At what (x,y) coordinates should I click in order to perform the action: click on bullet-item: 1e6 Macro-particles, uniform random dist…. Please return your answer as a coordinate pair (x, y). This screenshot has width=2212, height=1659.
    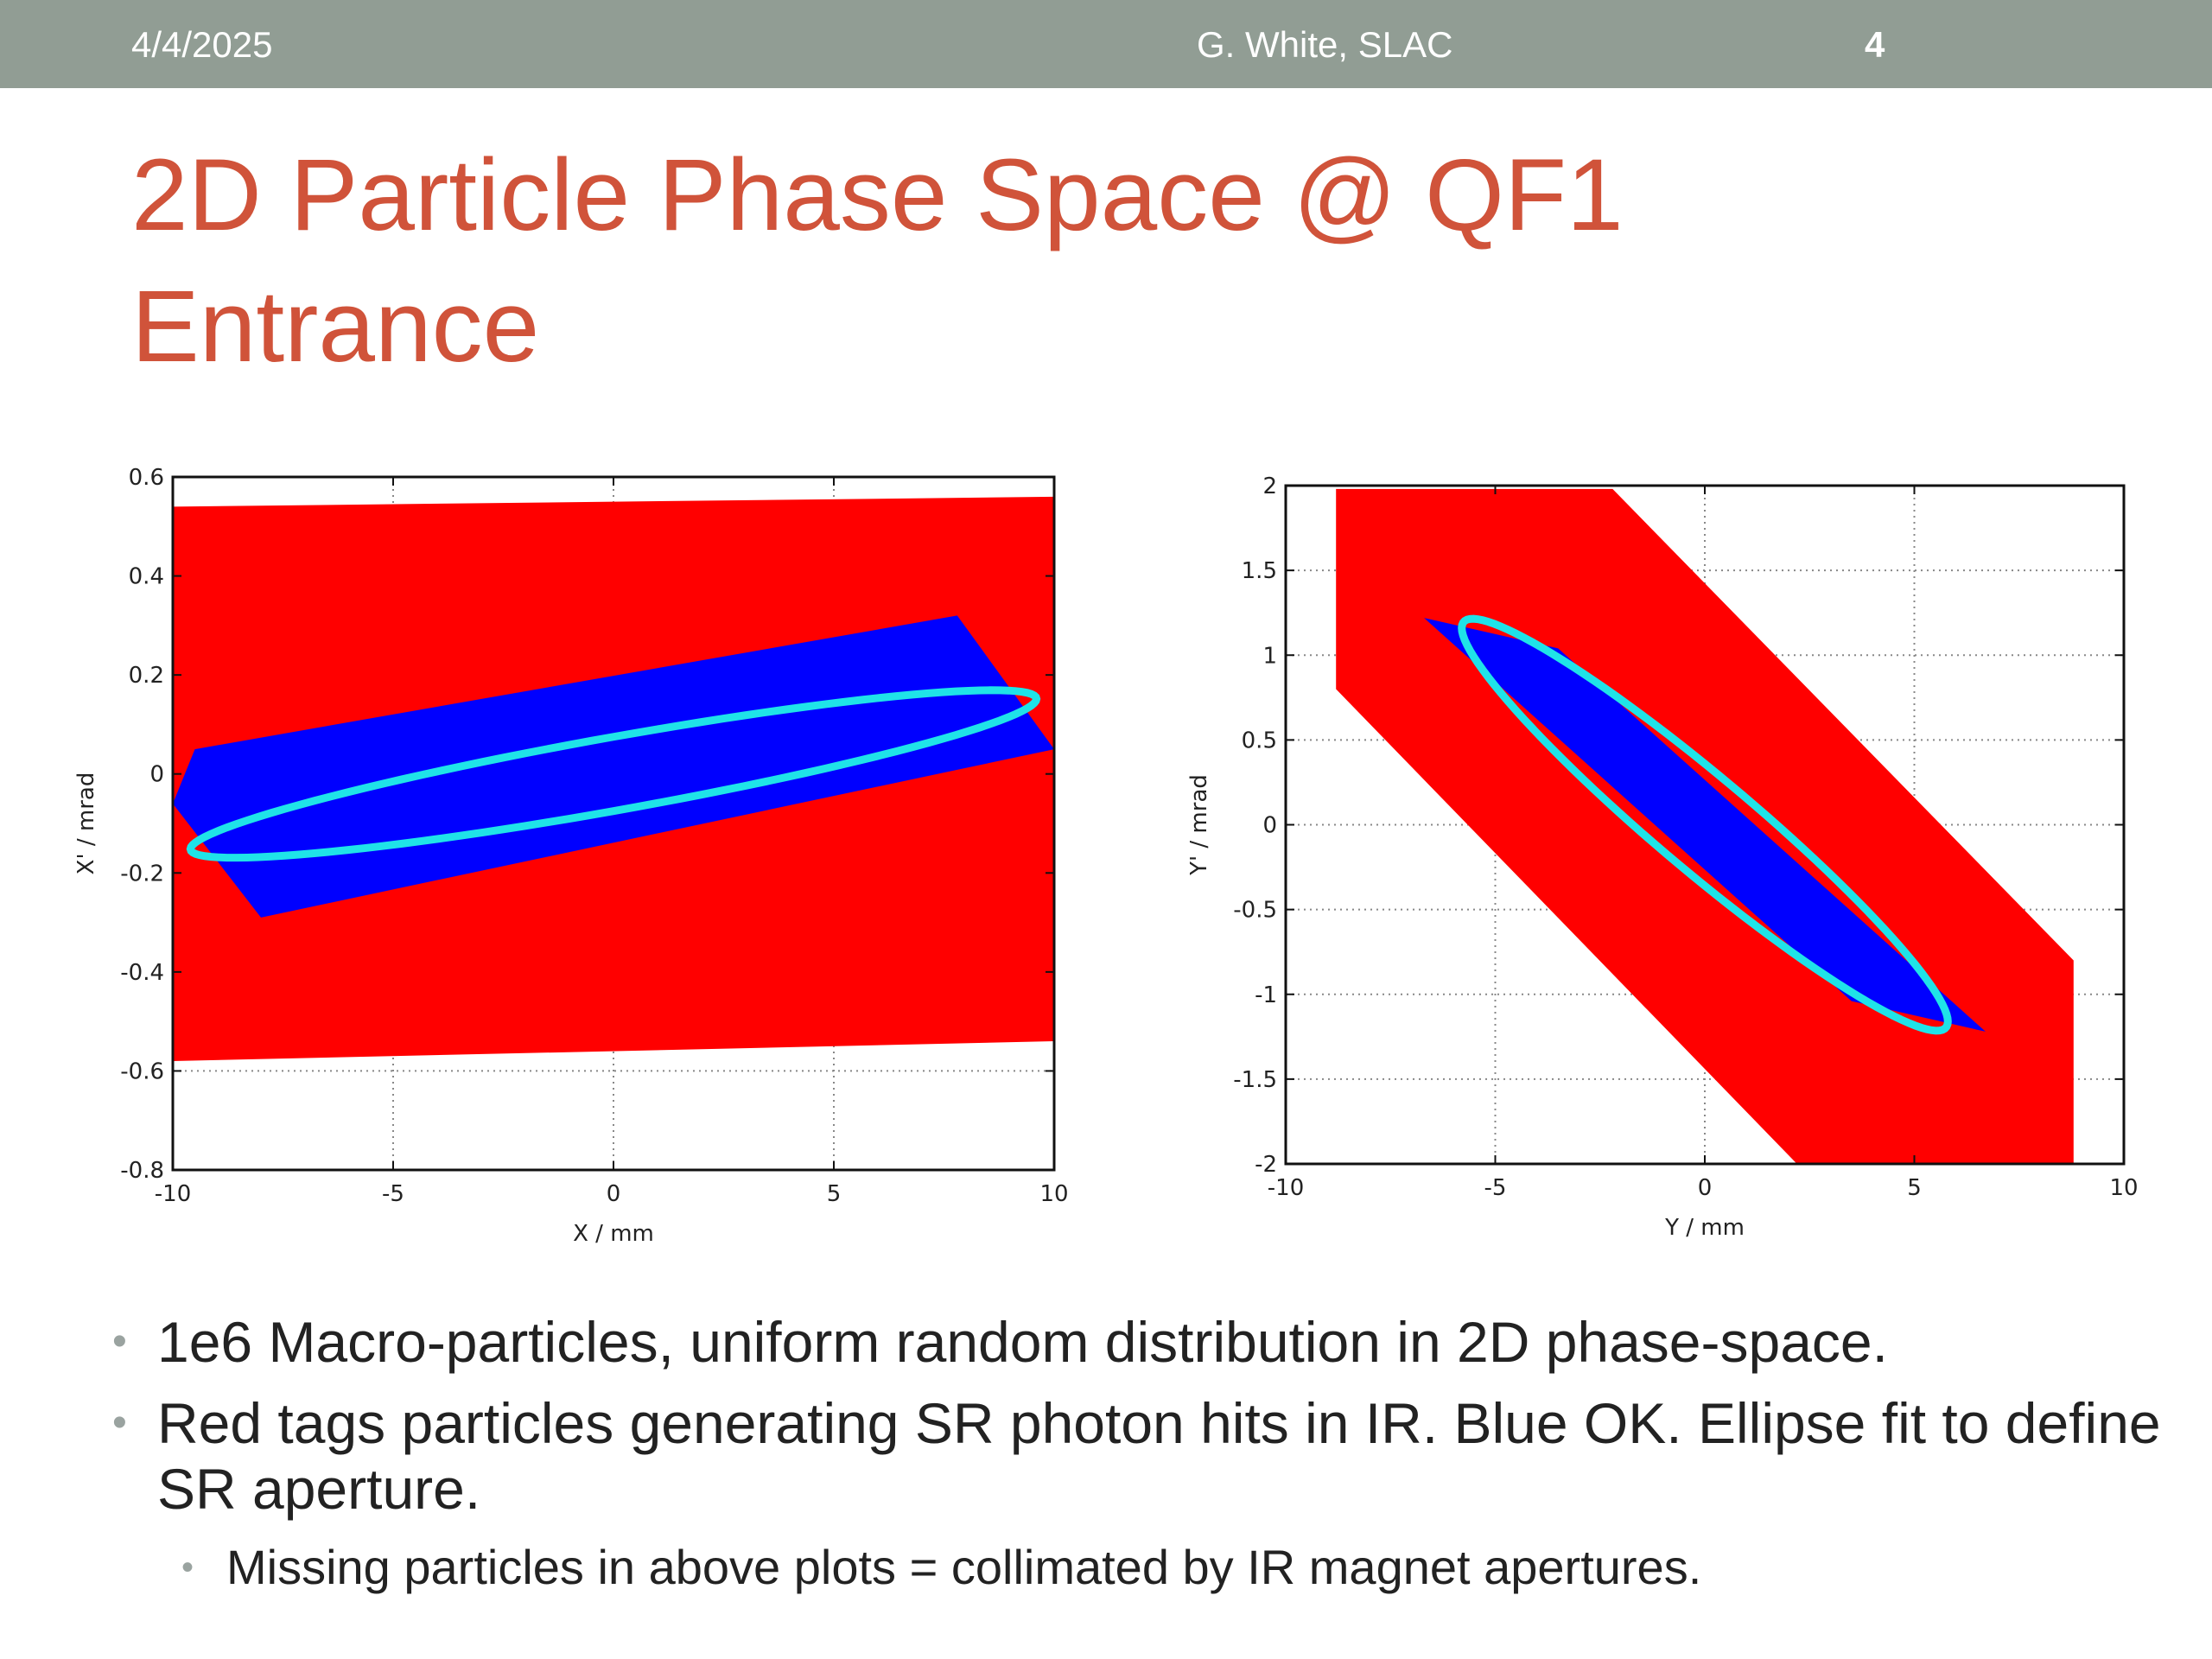
    Looking at the image, I should click on (1140, 1342).